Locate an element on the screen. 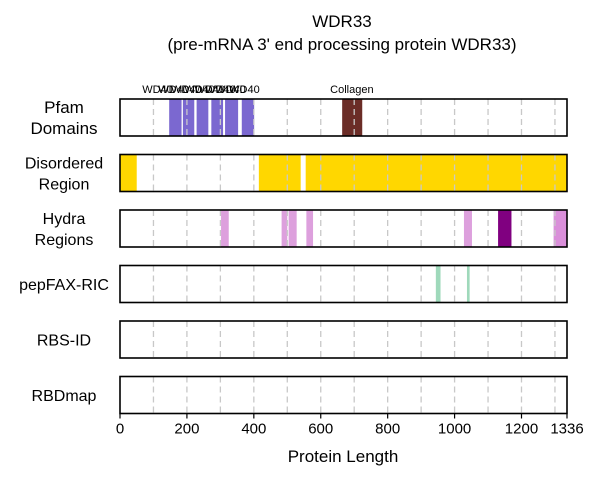  x-tick-label: 0 is located at coordinates (120, 429).